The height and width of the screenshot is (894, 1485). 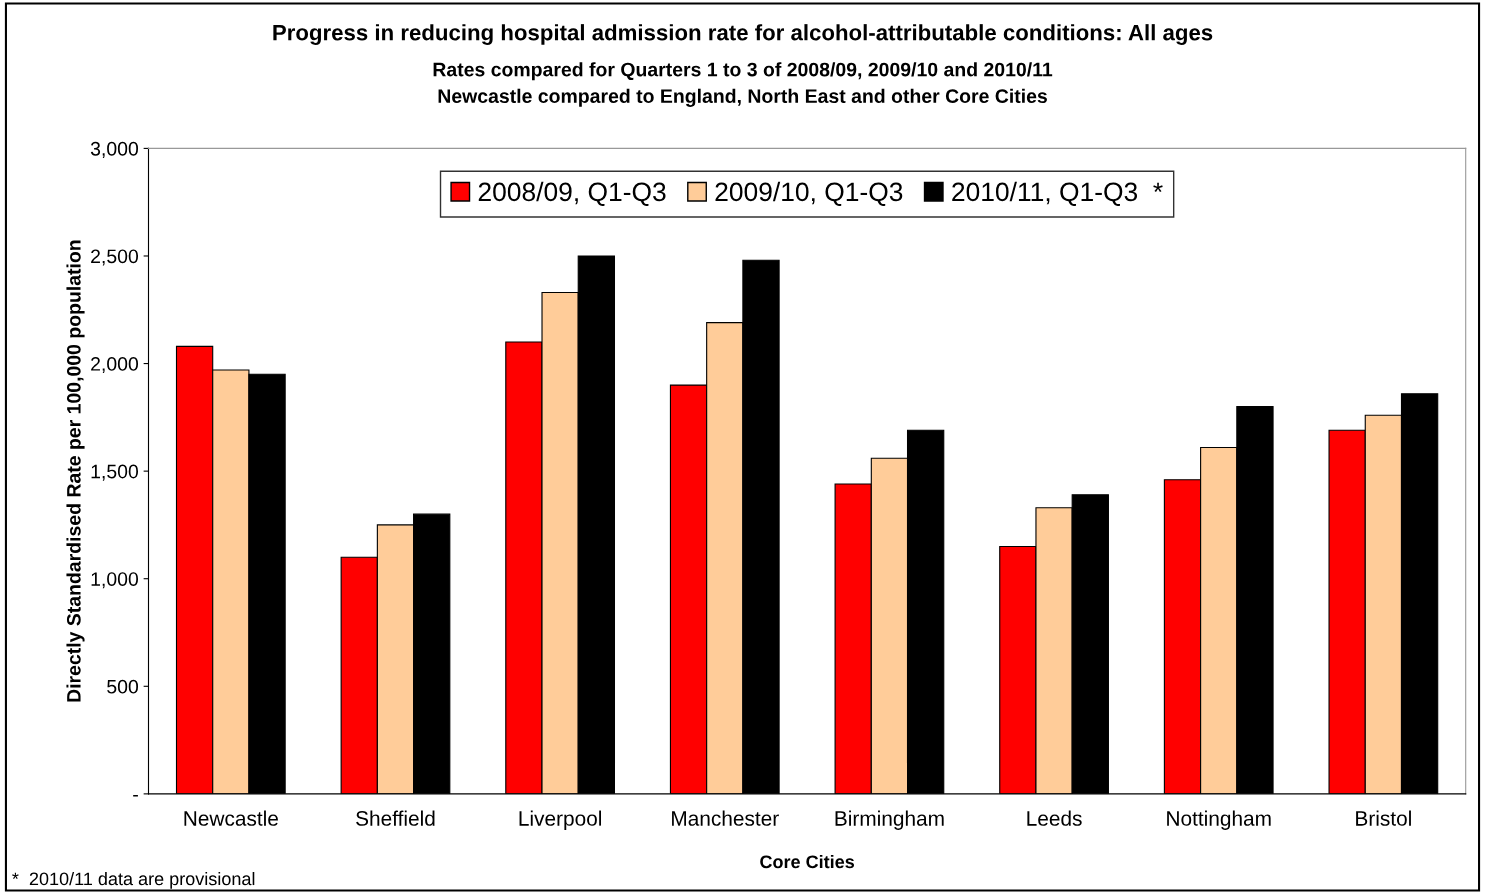 I want to click on chart-subtitle: Rates compared for Quarters 1 to 3 of 2008/09, 2009/10 and 2010/11 Newcastle compared to England, North East and other Core Cities, so click(x=743, y=84).